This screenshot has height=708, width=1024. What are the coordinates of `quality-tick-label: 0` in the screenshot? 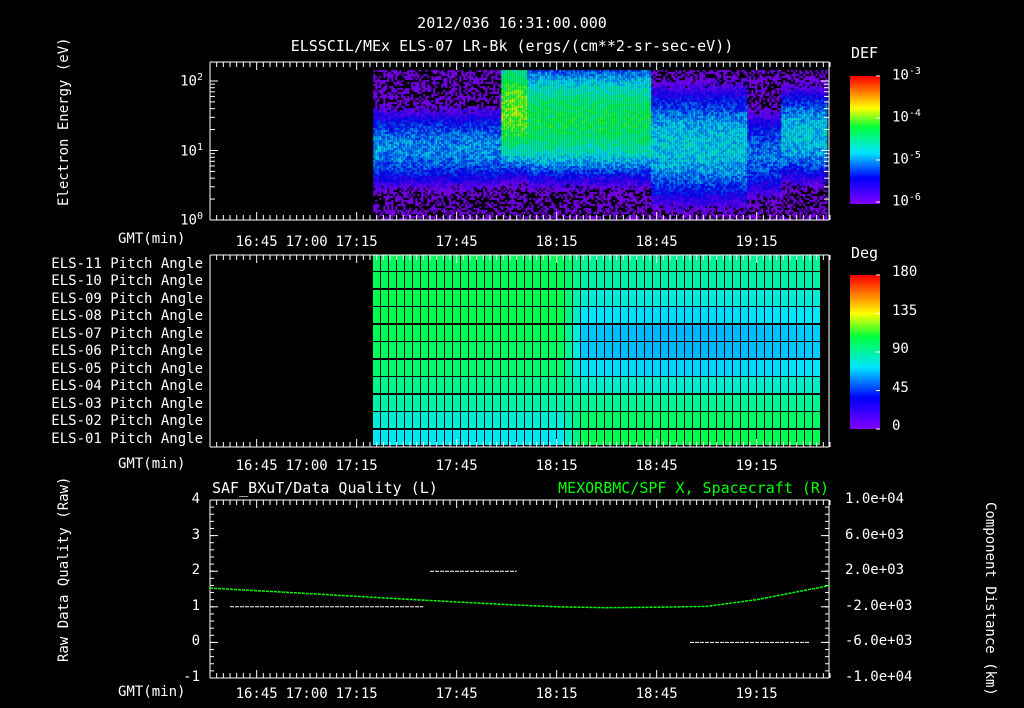 It's located at (195, 641).